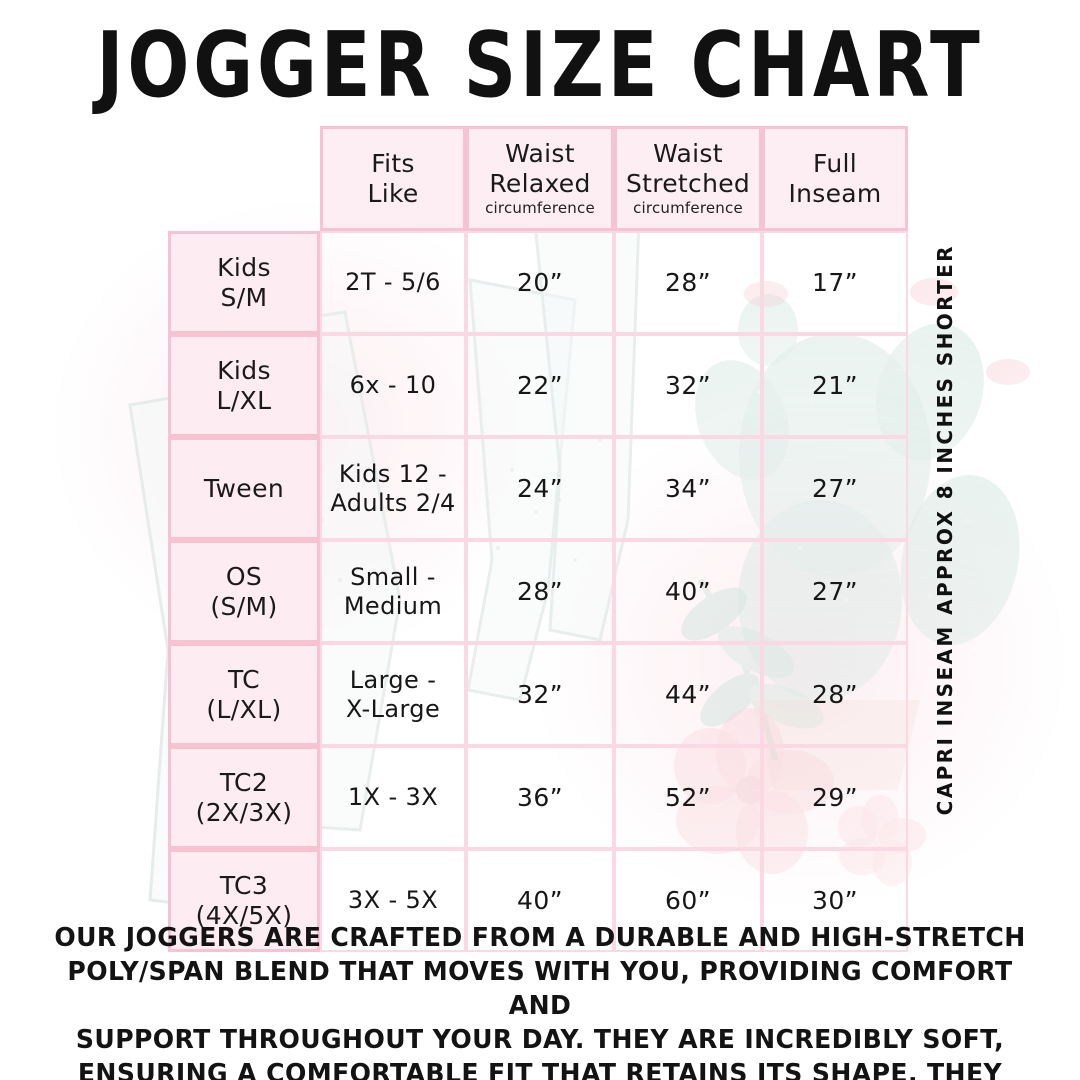  What do you see at coordinates (244, 709) in the screenshot?
I see `size-line-2: (L/XL)` at bounding box center [244, 709].